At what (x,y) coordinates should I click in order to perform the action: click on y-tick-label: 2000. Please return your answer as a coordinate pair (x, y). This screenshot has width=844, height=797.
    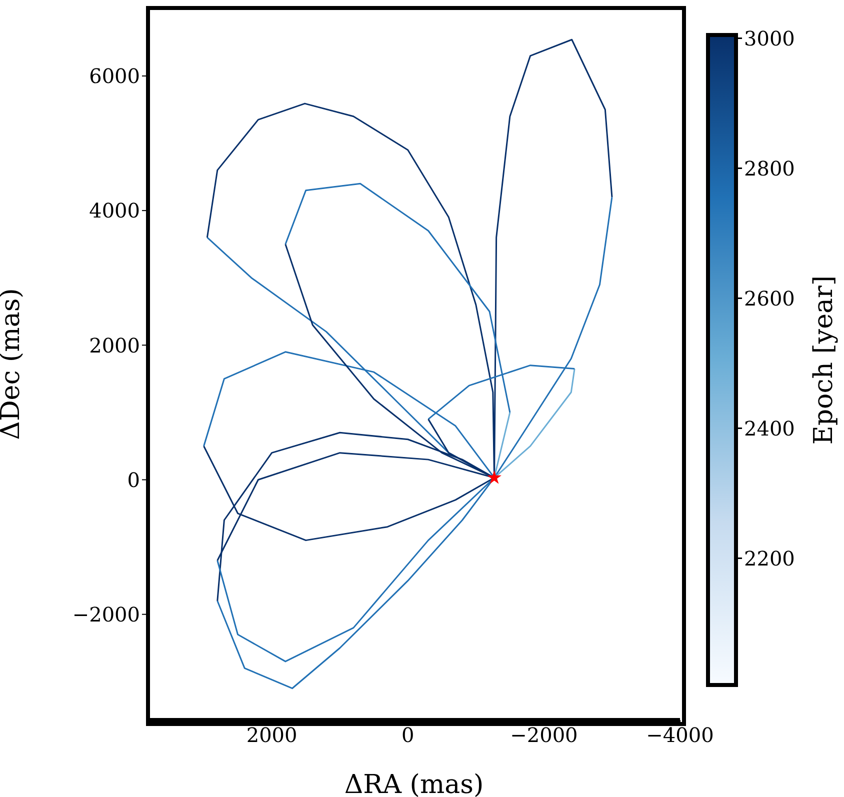
    Looking at the image, I should click on (114, 345).